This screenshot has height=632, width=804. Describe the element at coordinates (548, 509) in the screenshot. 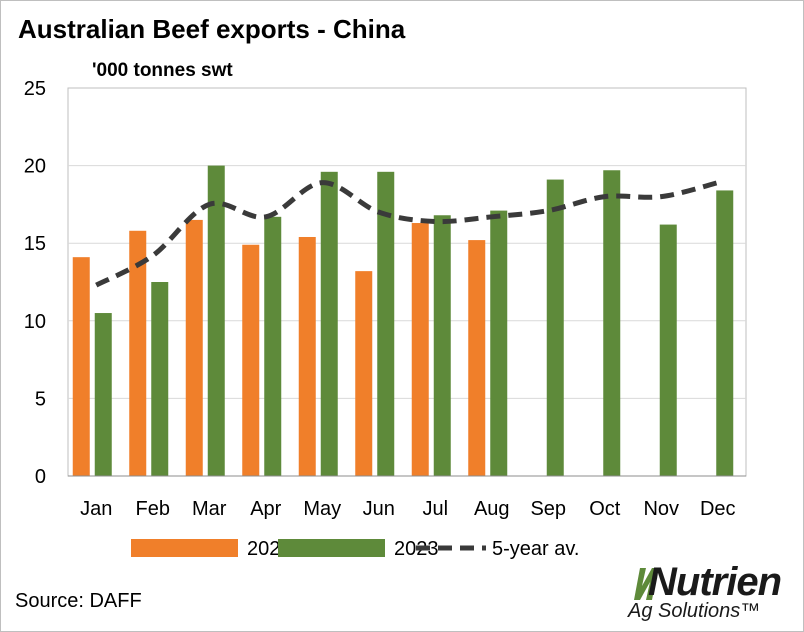

I see `x-tick-label: Sep` at that location.